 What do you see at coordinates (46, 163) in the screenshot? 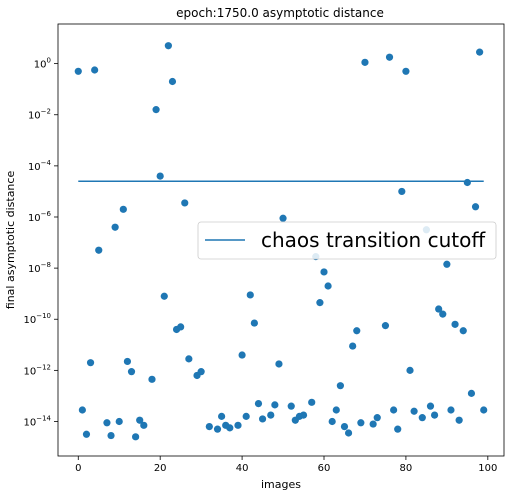
I see `y-tick-exponent: −4` at bounding box center [46, 163].